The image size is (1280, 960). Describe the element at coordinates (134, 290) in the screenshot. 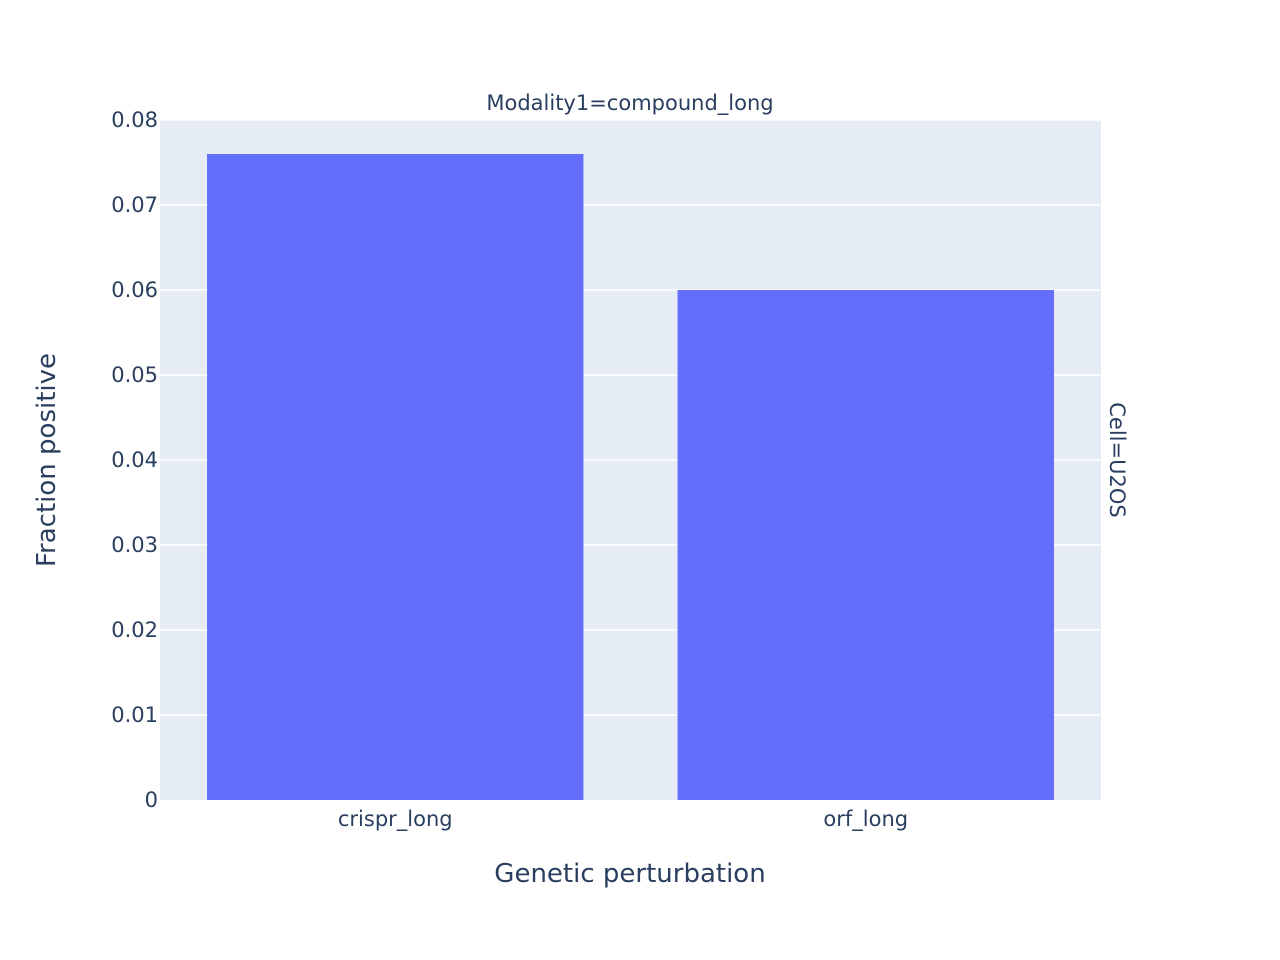

I see `y-tick-label: 0.06` at that location.